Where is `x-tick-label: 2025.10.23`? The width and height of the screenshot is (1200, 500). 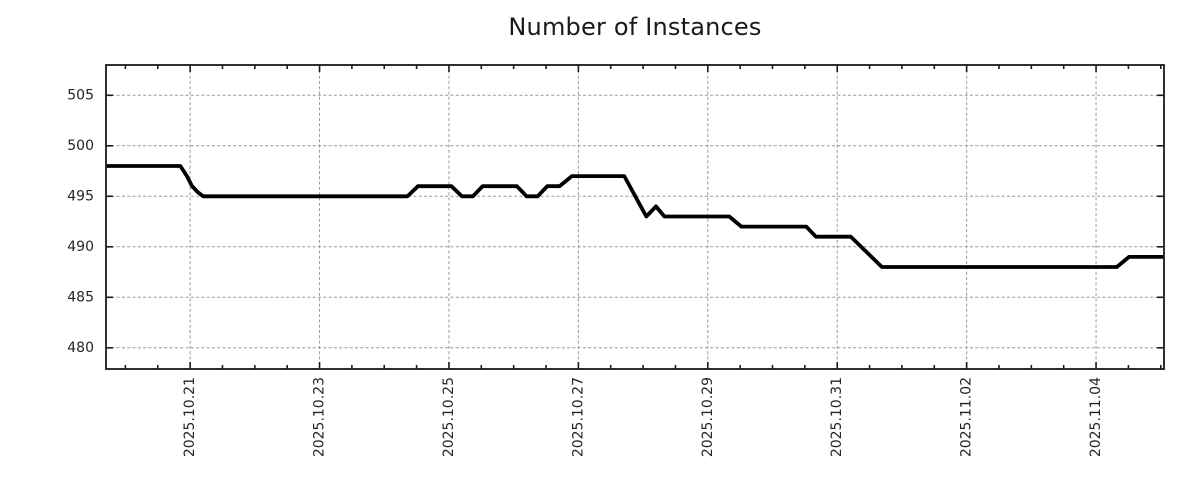 x-tick-label: 2025.10.23 is located at coordinates (320, 417).